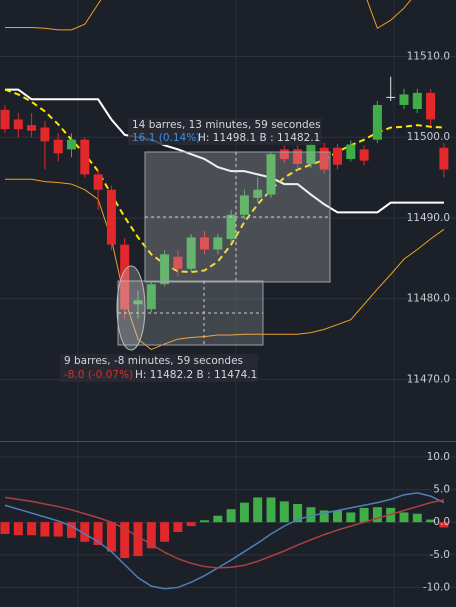  I want to click on y-tick-label: 11490.0, so click(428, 218).